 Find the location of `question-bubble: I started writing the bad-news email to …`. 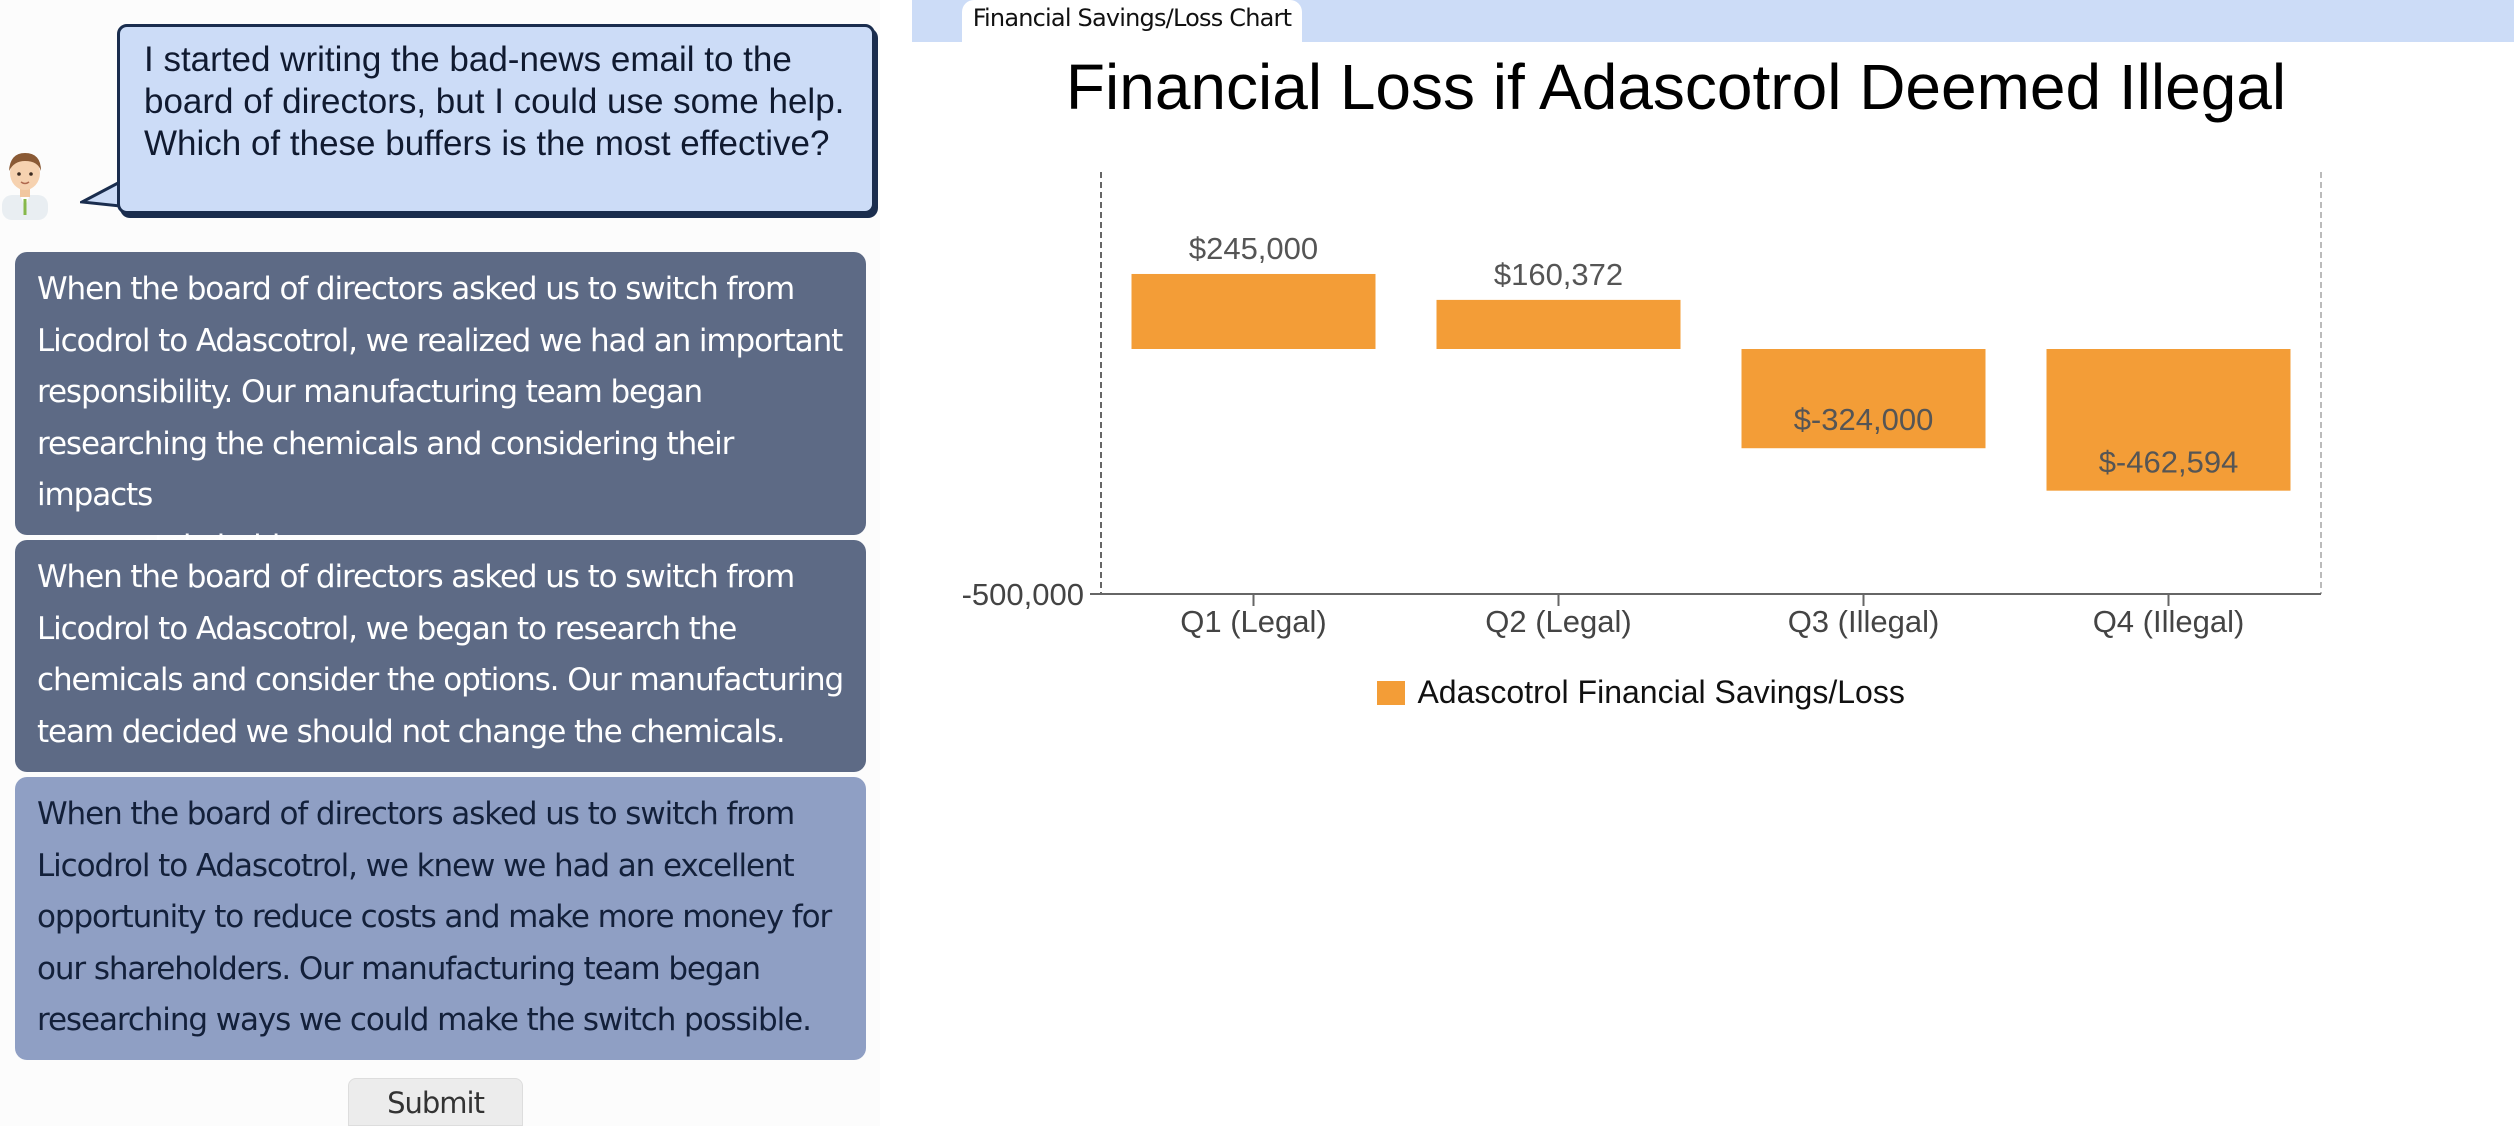

question-bubble: I started writing the bad-news email to … is located at coordinates (496, 119).